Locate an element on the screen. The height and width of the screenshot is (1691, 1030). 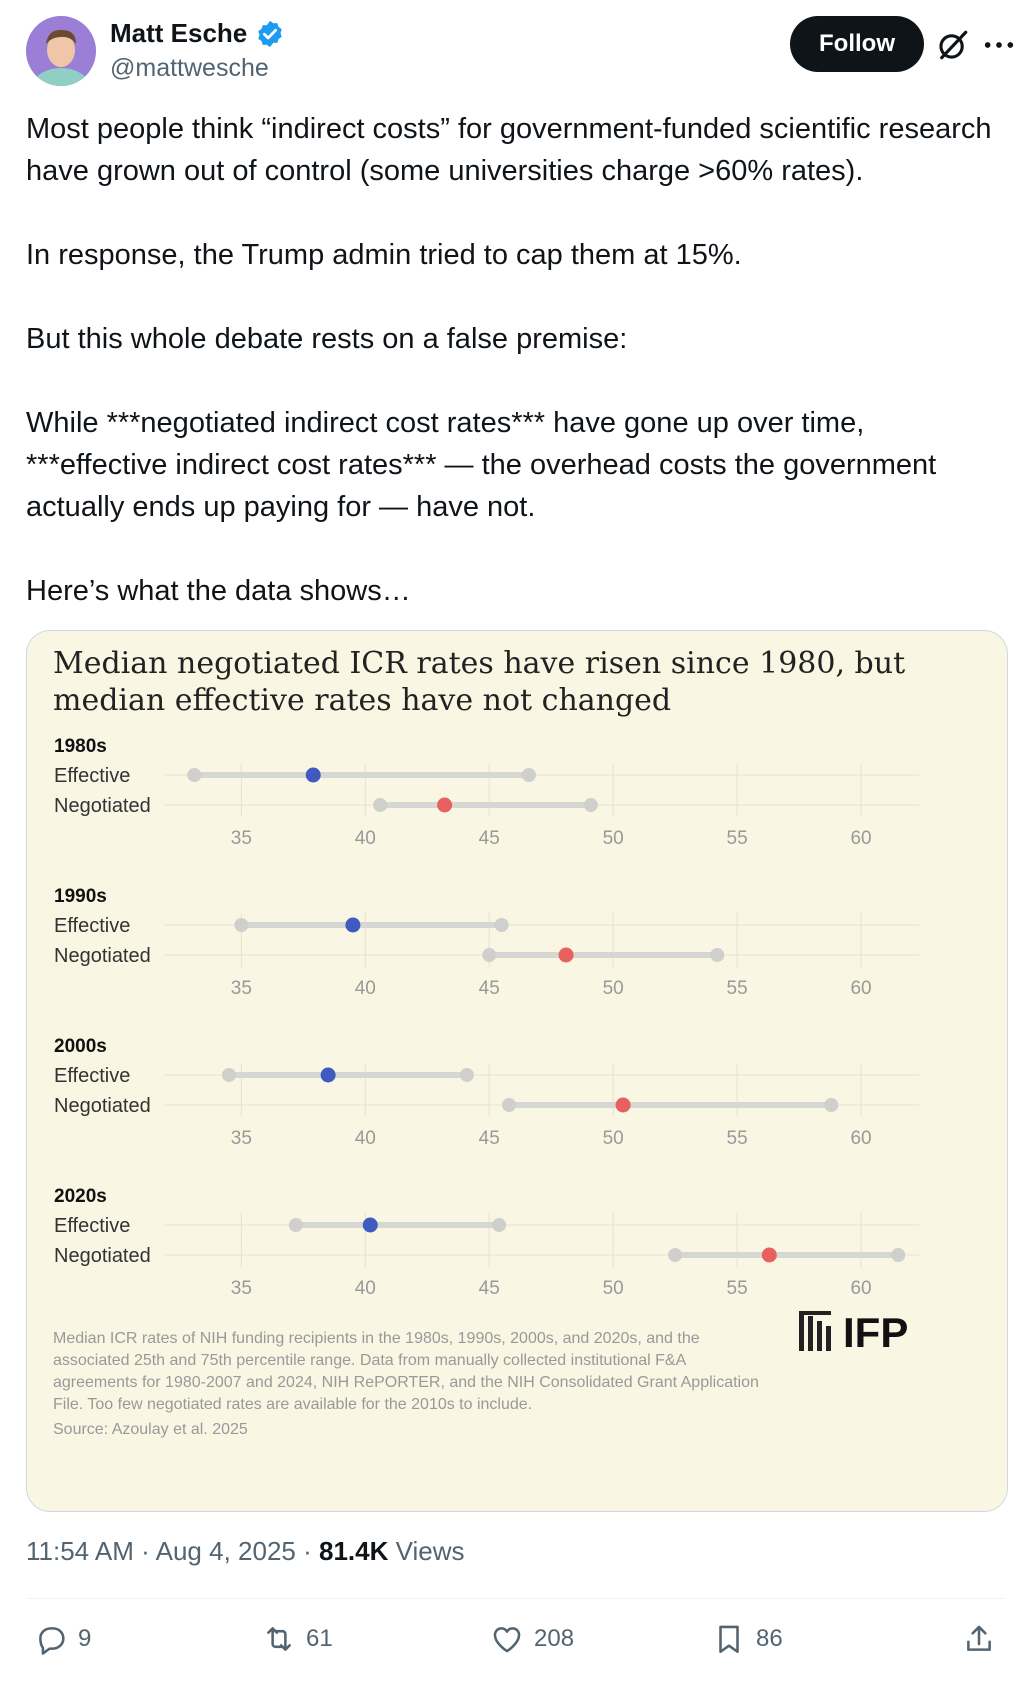
share-button is located at coordinates (979, 1639).